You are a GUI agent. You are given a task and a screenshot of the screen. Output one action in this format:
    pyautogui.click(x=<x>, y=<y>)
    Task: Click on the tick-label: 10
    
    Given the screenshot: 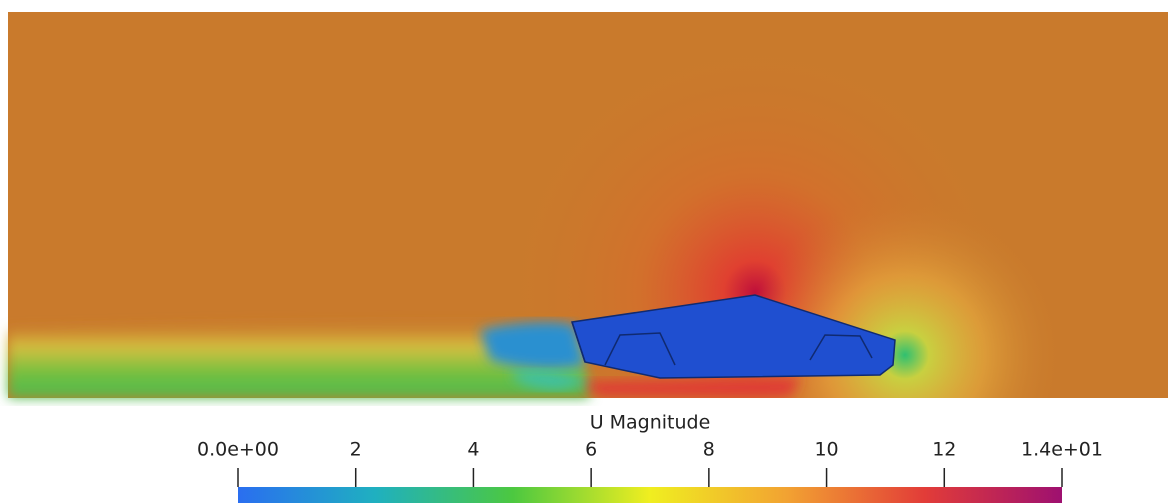 What is the action you would take?
    pyautogui.click(x=826, y=450)
    